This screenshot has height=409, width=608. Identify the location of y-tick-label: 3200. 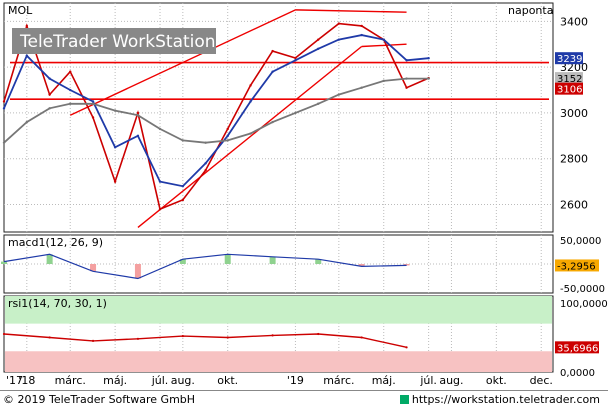
(574, 67).